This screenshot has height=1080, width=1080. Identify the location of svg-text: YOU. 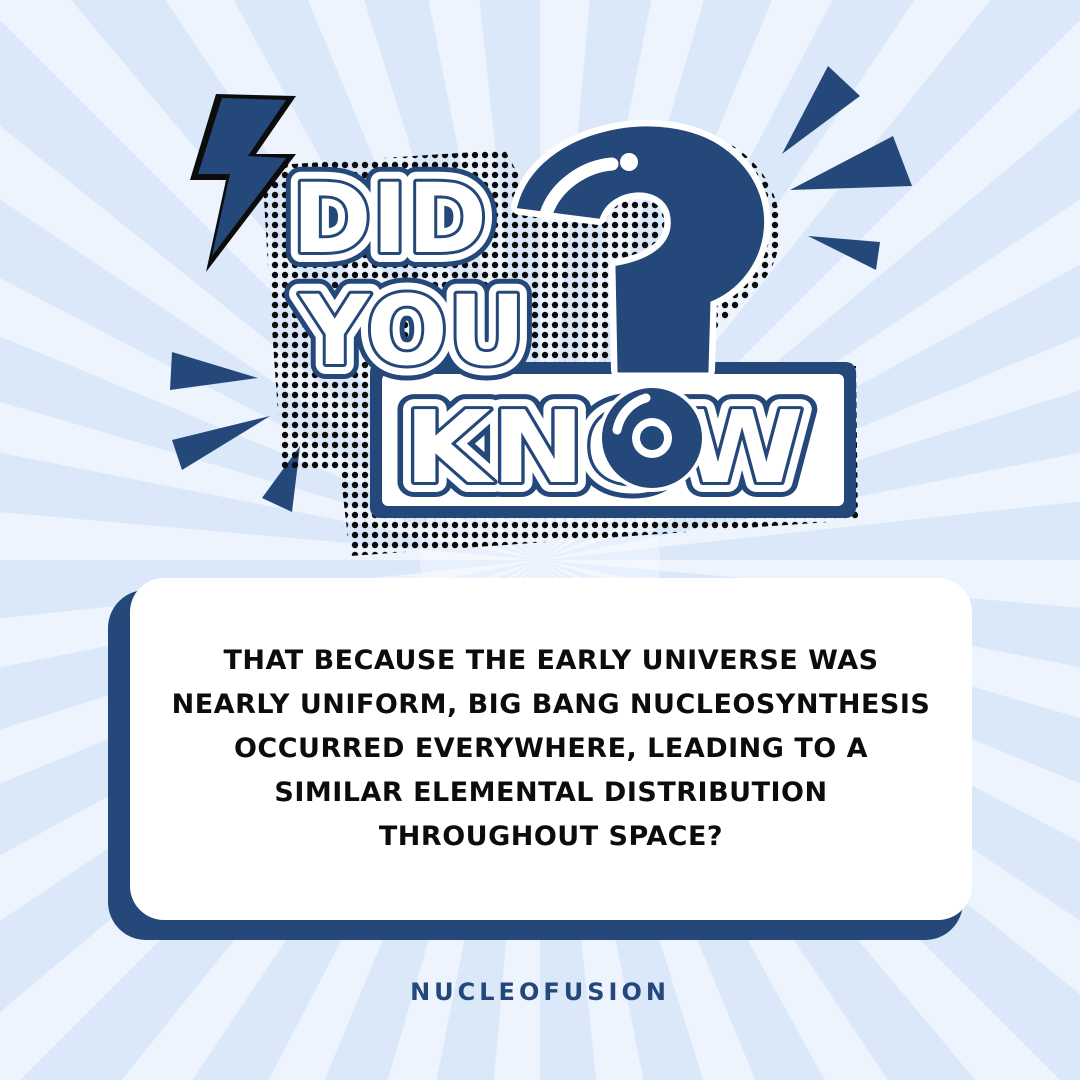
(412, 331).